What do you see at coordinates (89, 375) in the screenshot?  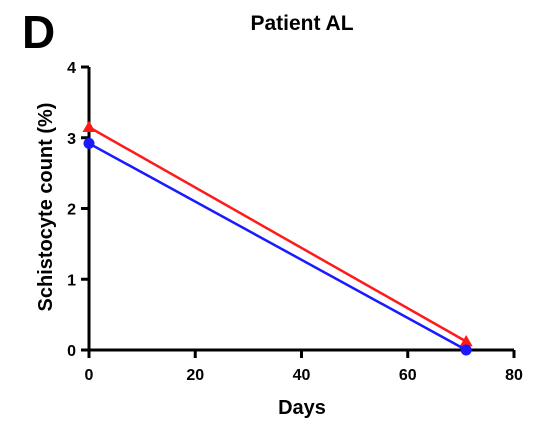 I see `x-tick-label: 0` at bounding box center [89, 375].